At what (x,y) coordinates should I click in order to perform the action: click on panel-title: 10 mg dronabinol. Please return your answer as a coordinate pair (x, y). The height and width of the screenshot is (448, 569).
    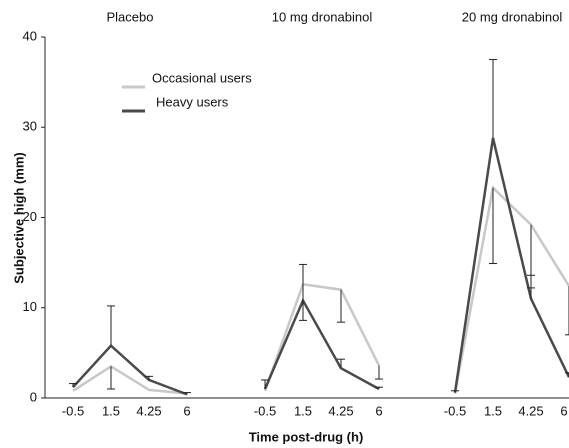
    Looking at the image, I should click on (322, 16).